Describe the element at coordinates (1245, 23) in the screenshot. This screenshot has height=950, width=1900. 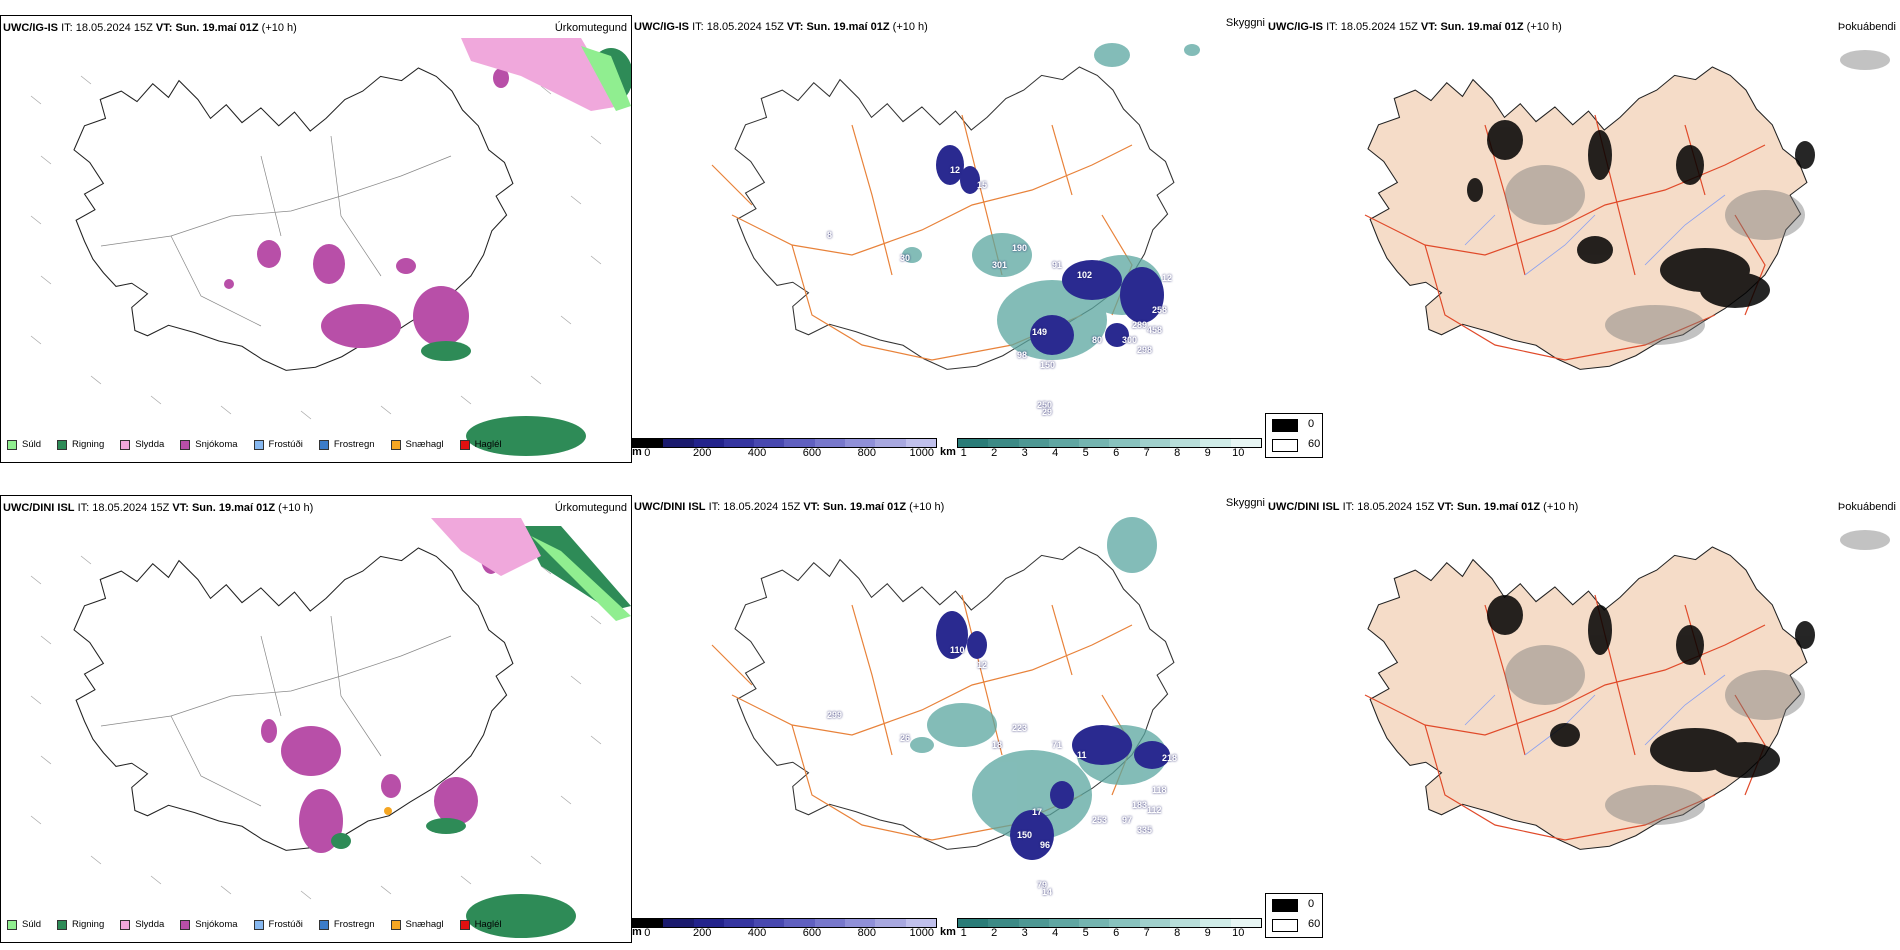
I see `visibility-title-1: Skyggni` at that location.